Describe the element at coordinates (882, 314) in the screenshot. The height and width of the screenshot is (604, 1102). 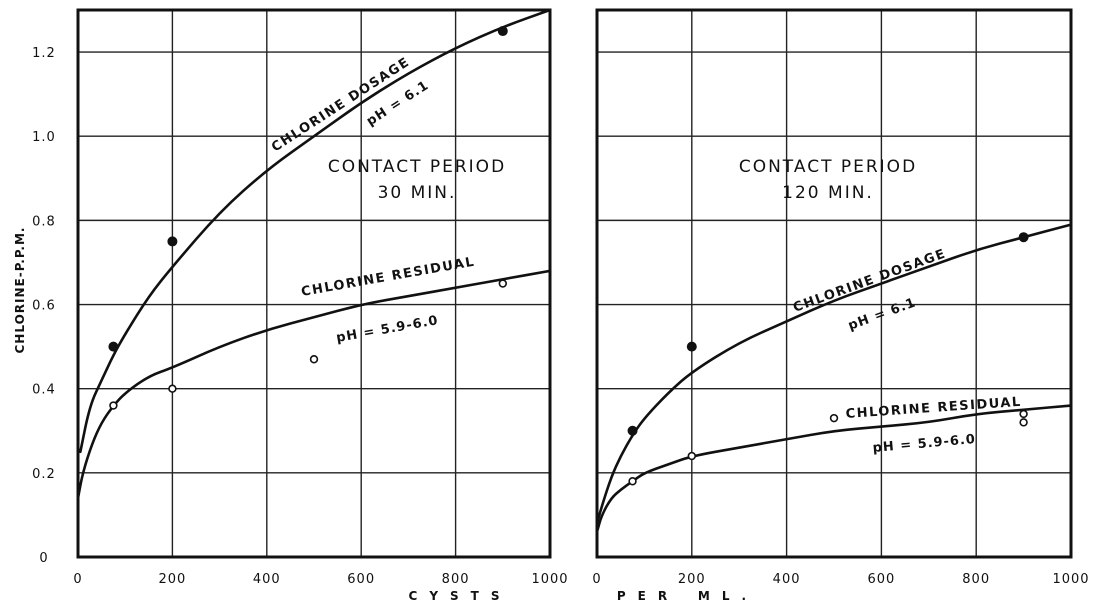
I see `ph-label: pH = 6.1` at that location.